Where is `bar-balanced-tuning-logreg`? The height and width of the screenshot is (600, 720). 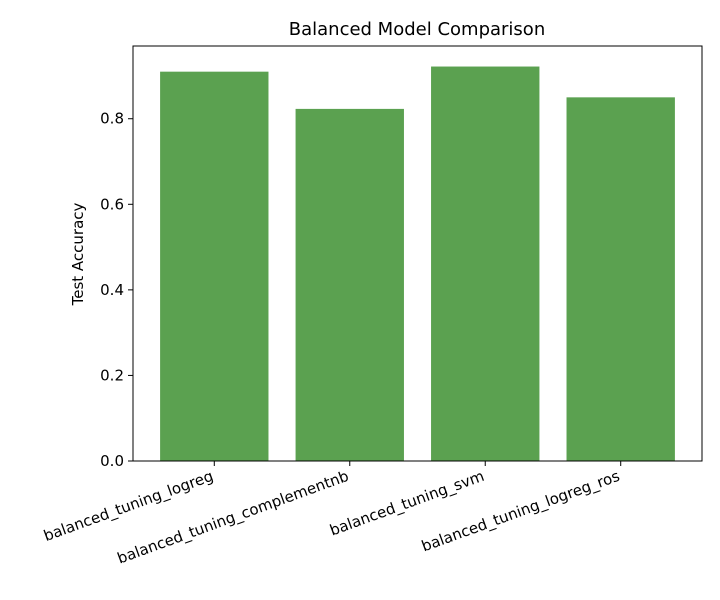 bar-balanced-tuning-logreg is located at coordinates (214, 266).